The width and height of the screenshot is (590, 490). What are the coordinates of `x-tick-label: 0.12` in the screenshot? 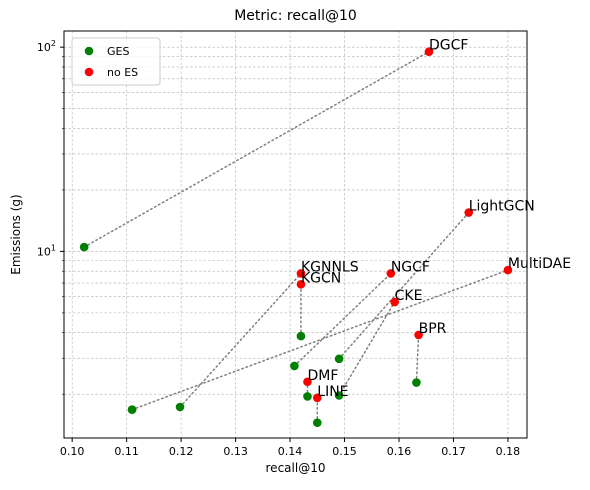 It's located at (181, 451).